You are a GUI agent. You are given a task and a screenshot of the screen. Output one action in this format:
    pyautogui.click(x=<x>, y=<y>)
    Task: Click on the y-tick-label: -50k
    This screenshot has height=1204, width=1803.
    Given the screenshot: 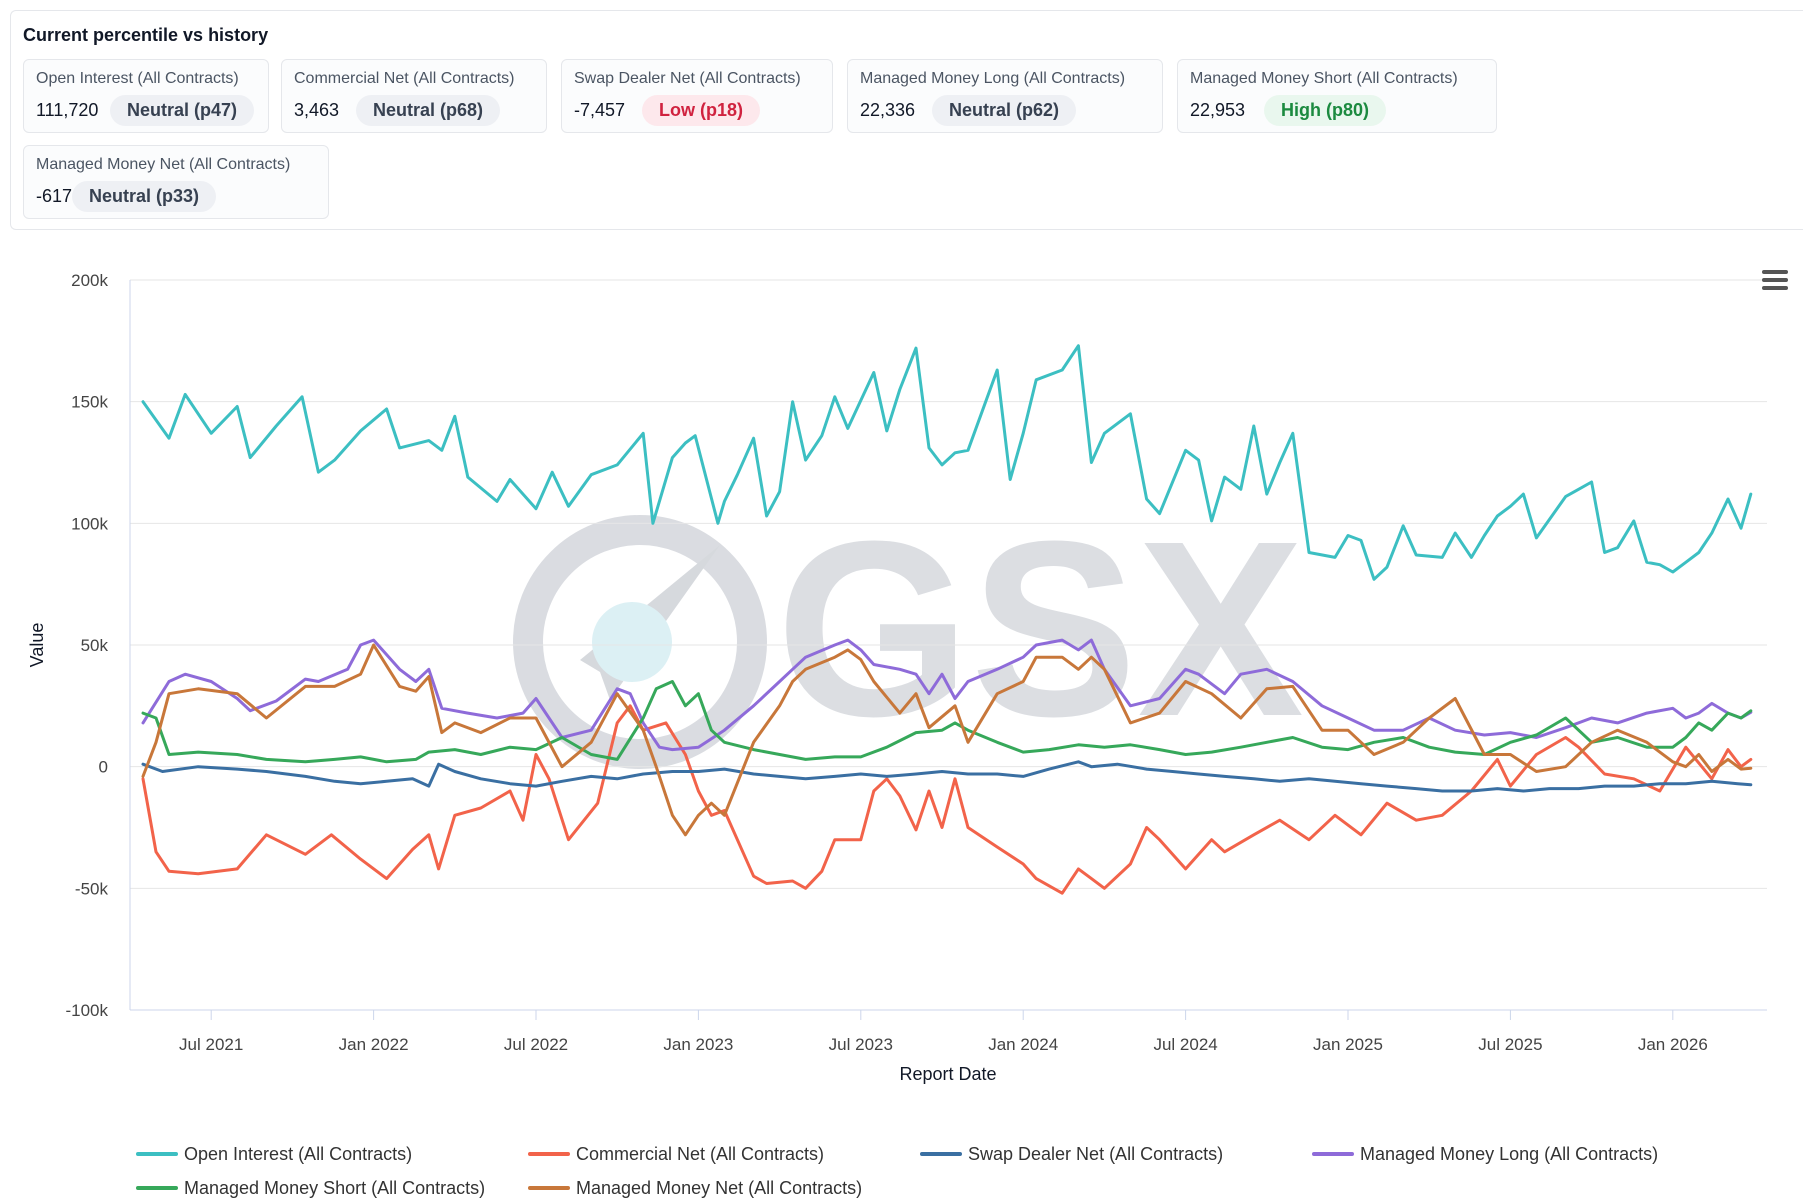 What is the action you would take?
    pyautogui.click(x=92, y=888)
    